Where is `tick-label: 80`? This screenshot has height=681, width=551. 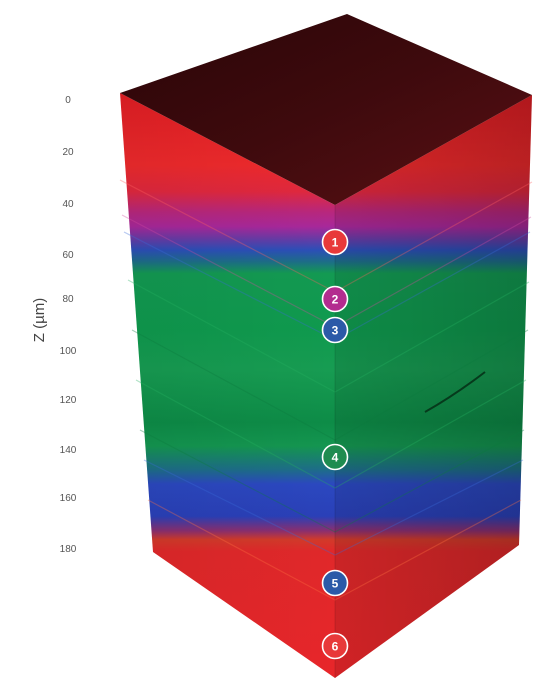
tick-label: 80 is located at coordinates (68, 299).